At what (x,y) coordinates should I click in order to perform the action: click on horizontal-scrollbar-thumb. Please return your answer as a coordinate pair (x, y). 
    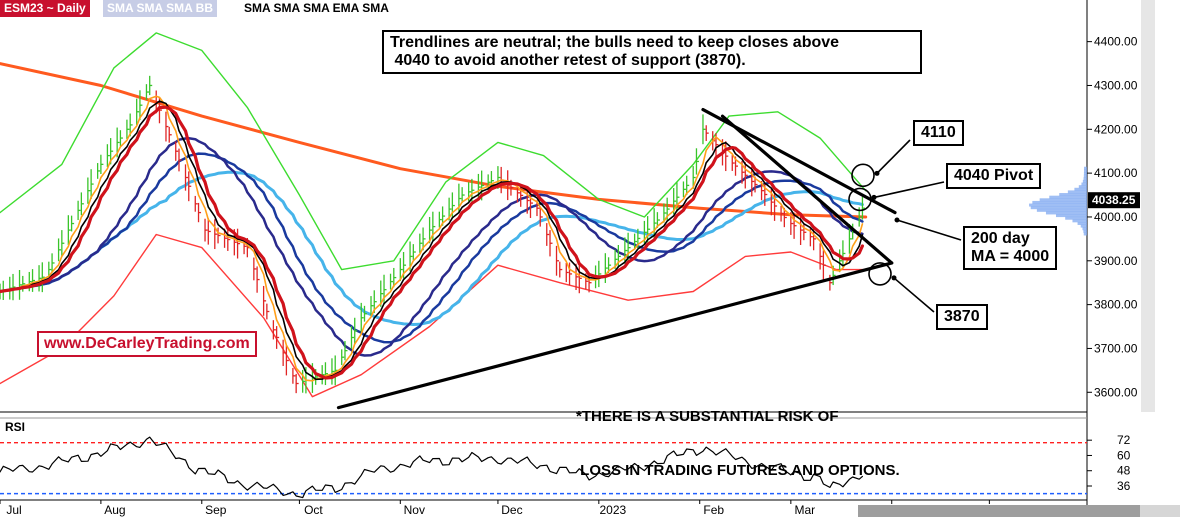
    Looking at the image, I should click on (999, 511).